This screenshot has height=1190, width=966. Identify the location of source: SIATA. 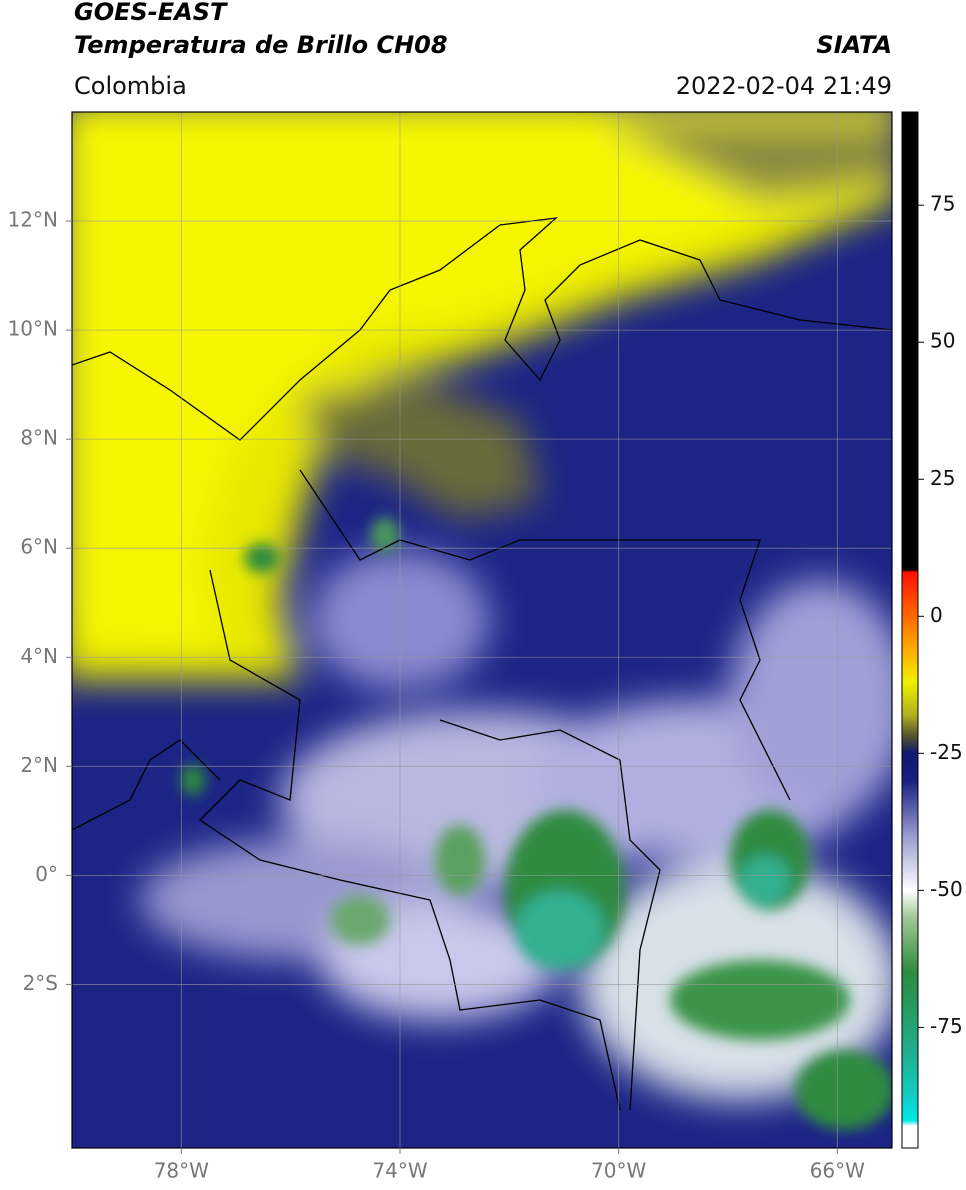
(854, 45).